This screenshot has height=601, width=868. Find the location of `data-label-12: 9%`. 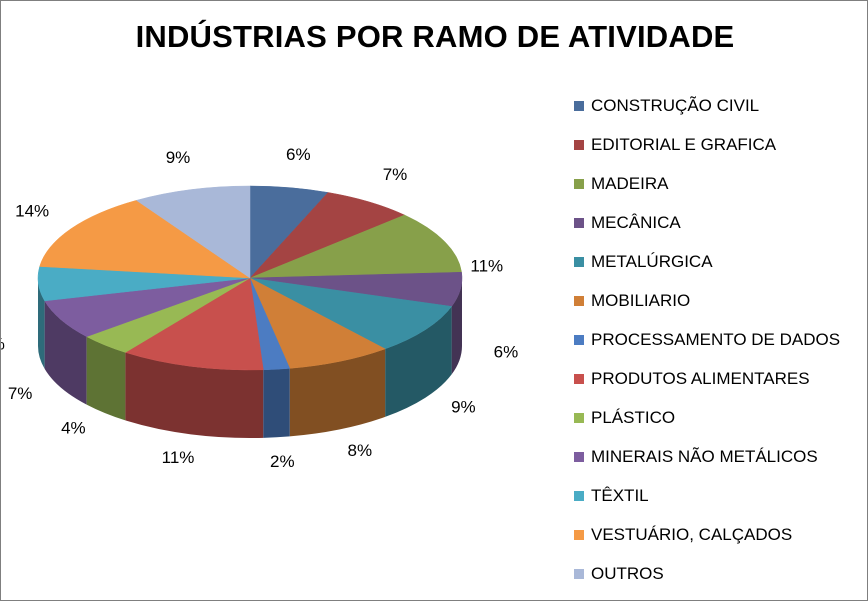

data-label-12: 9% is located at coordinates (178, 157).